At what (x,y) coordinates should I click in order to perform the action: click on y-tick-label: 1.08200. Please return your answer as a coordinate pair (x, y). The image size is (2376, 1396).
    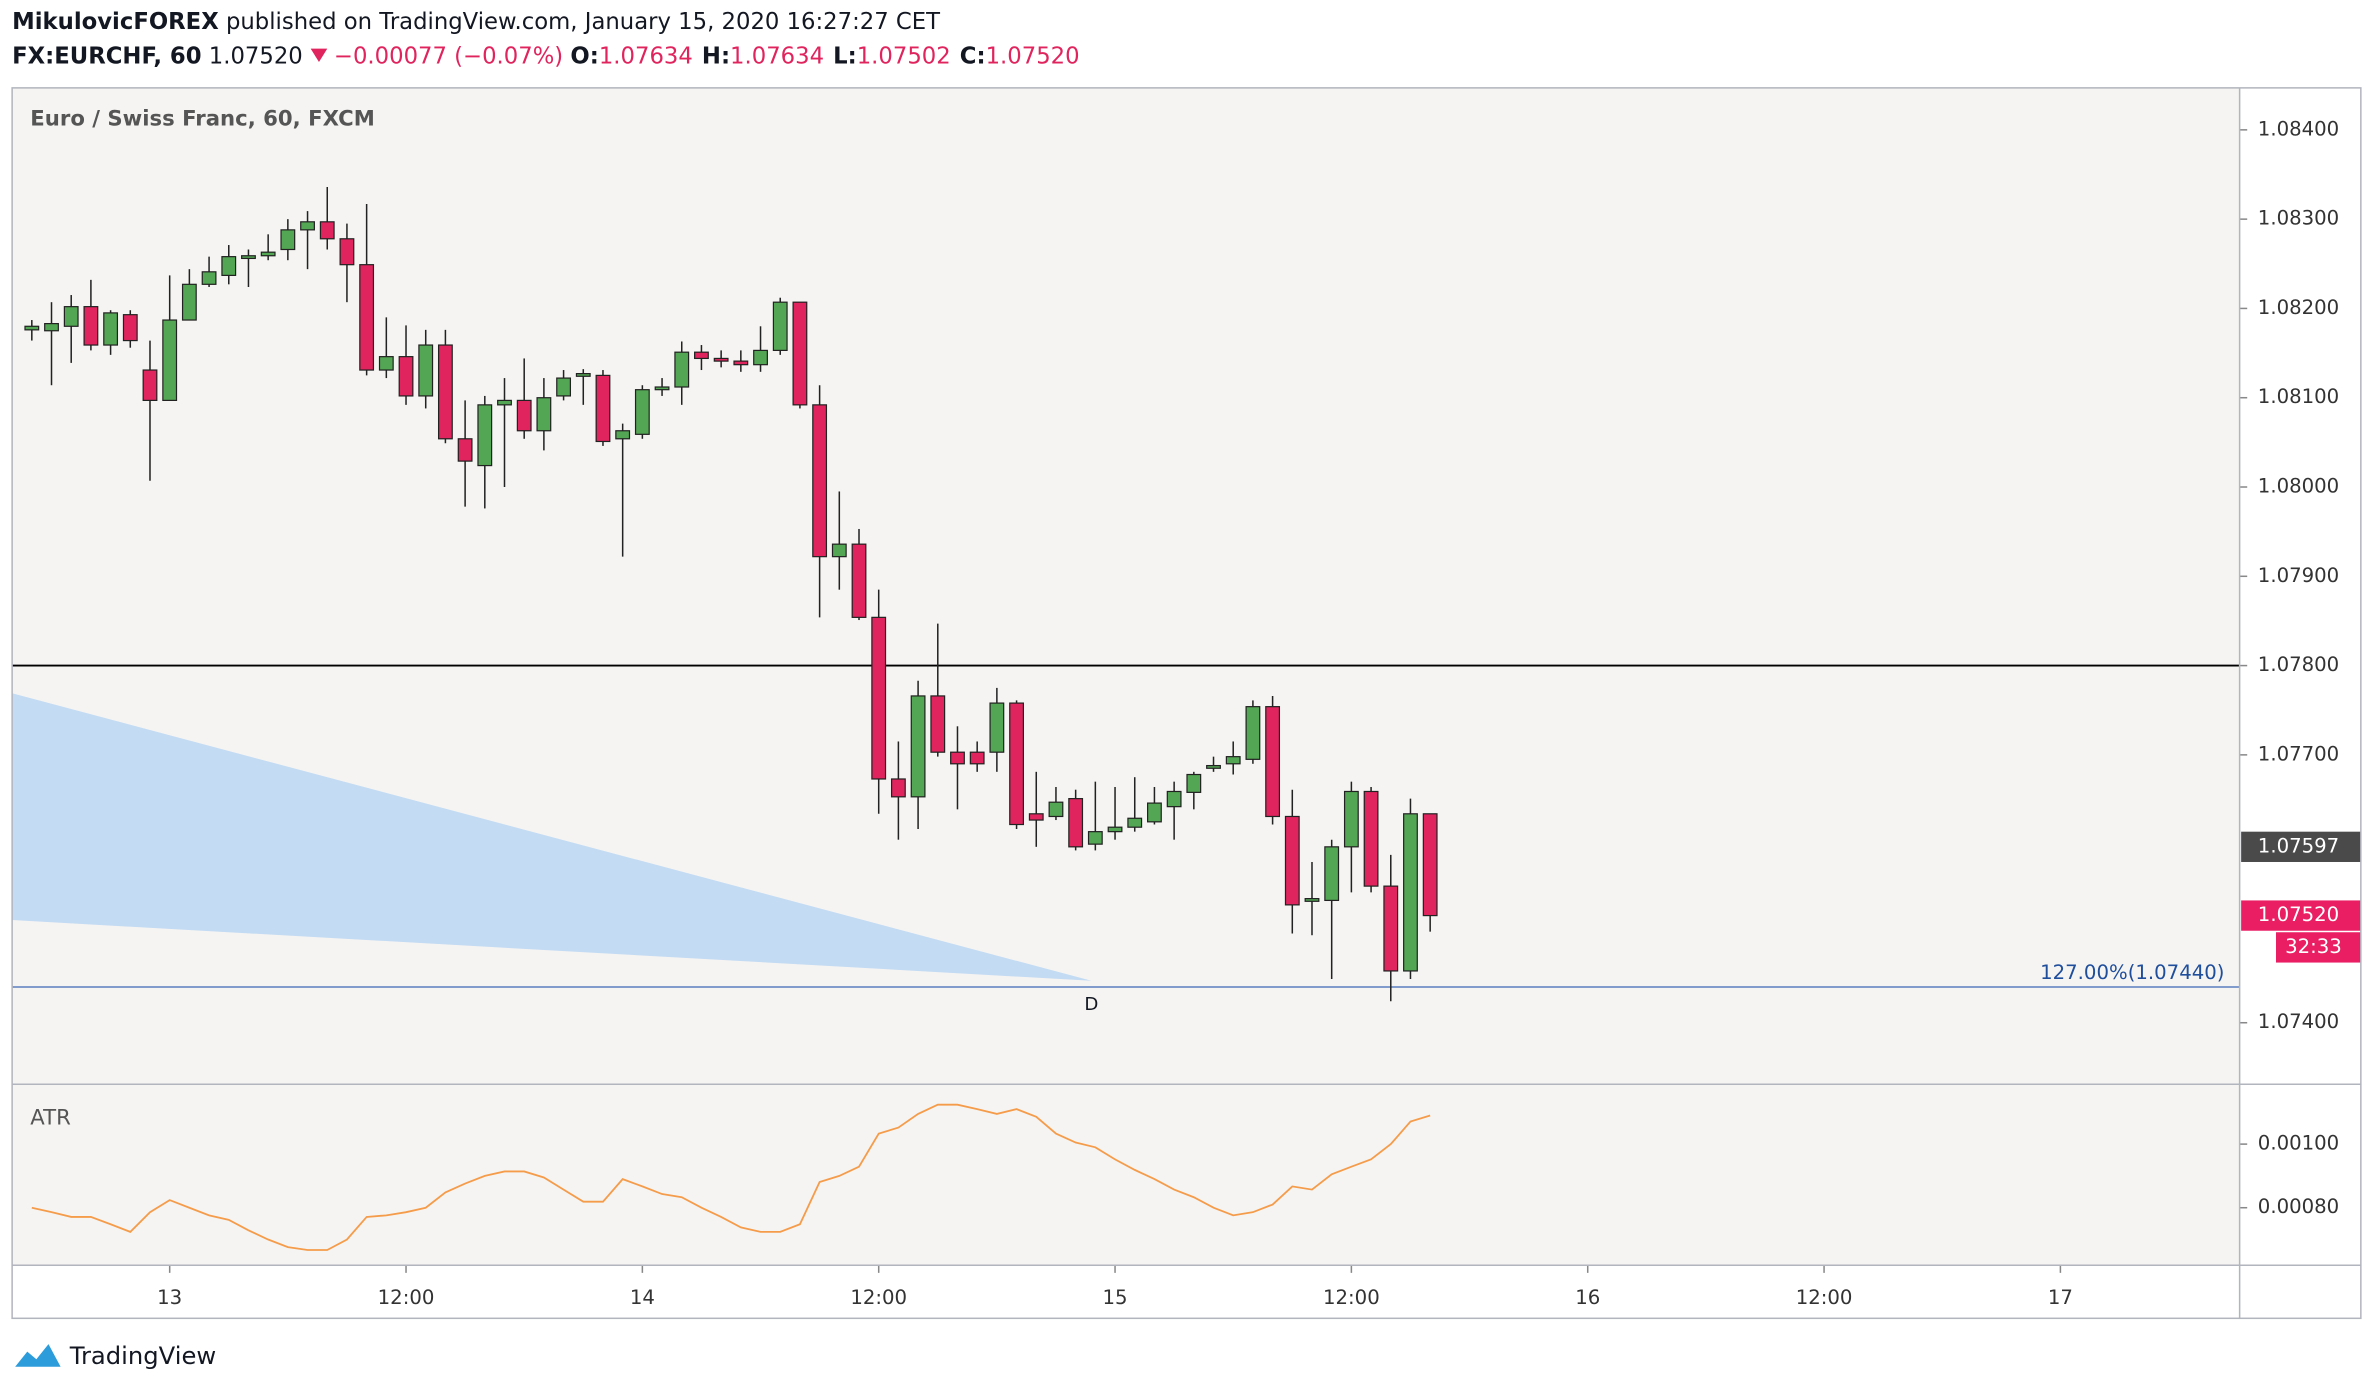
    Looking at the image, I should click on (2298, 307).